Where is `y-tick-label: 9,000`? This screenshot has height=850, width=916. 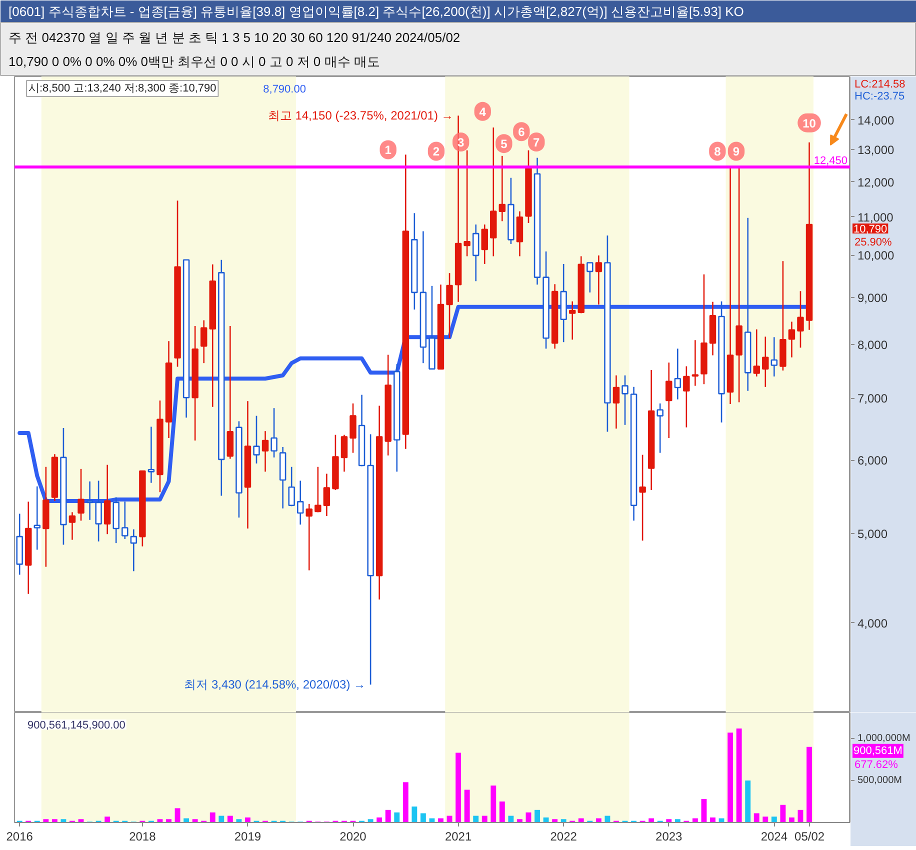
y-tick-label: 9,000 is located at coordinates (873, 297).